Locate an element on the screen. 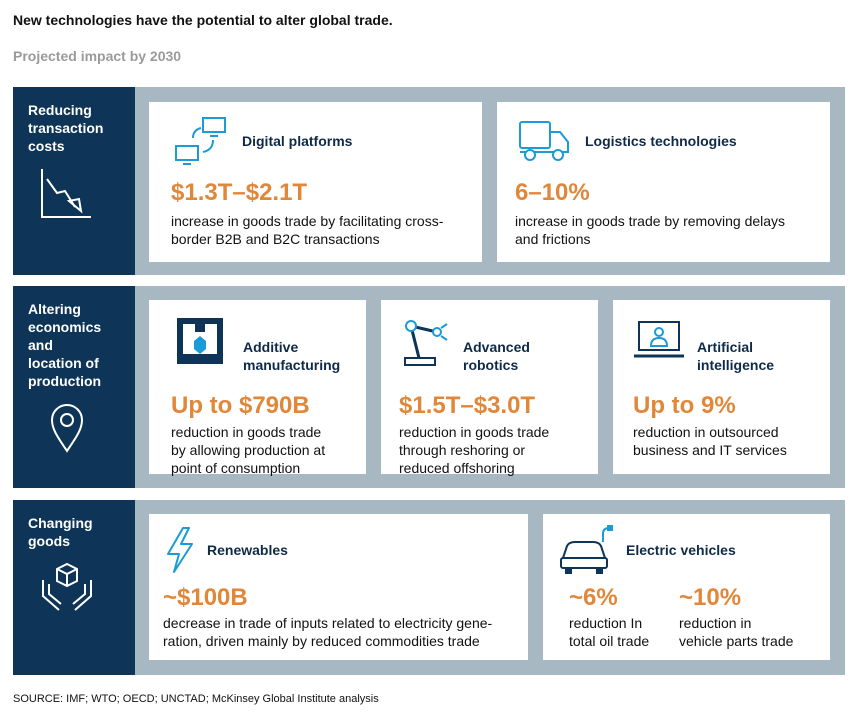 Image resolution: width=863 pixels, height=719 pixels. robot-arm-icon is located at coordinates (426, 343).